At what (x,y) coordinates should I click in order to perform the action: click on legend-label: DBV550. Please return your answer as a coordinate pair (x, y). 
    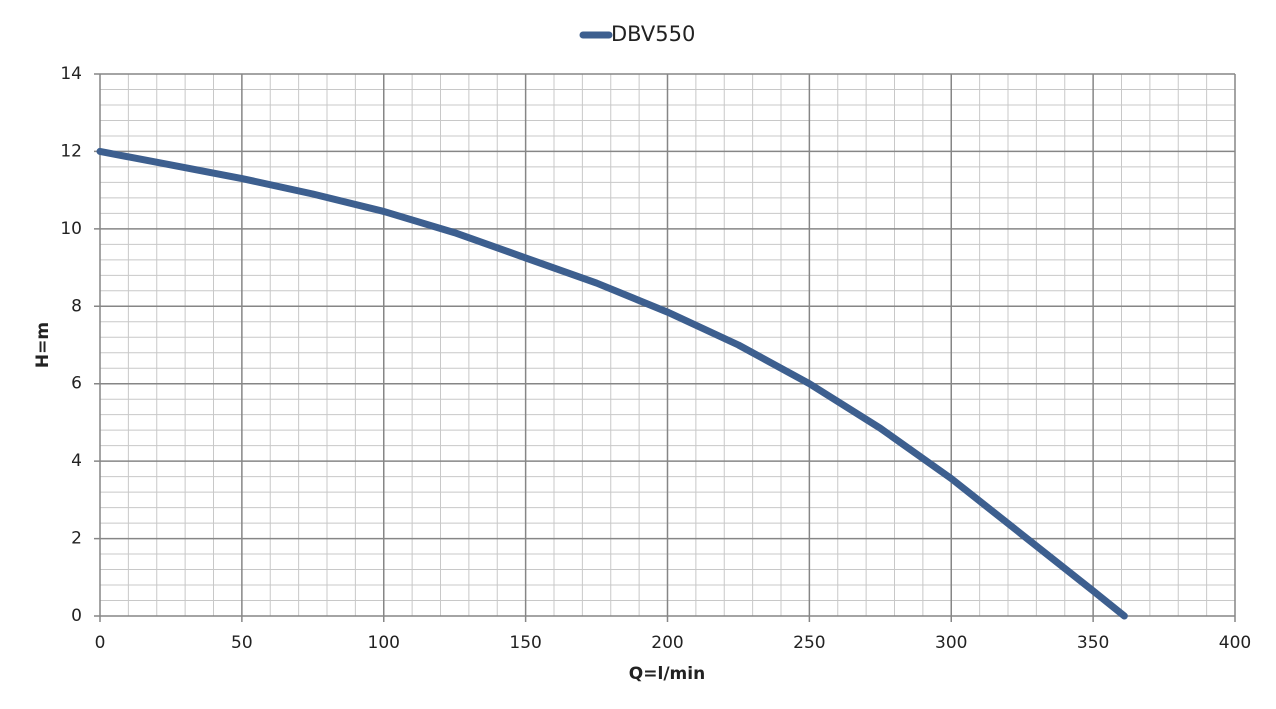
    Looking at the image, I should click on (653, 34).